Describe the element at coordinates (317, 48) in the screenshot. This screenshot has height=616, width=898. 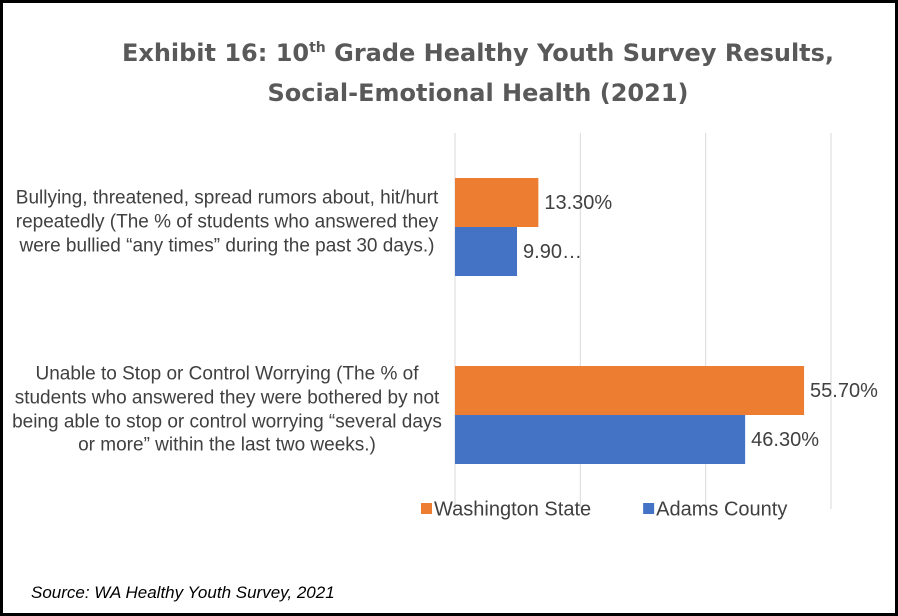
I see `title-superscript: th` at that location.